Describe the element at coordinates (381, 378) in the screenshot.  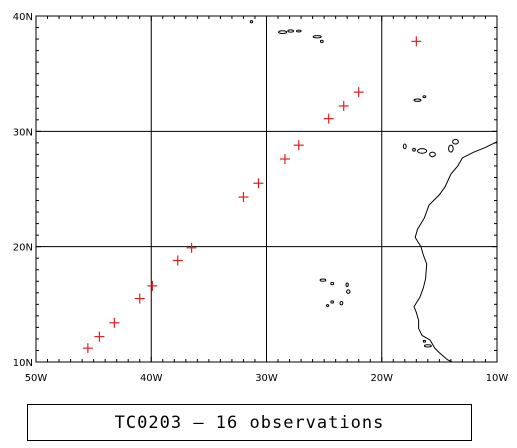
I see `x-tick-label: 20W` at that location.